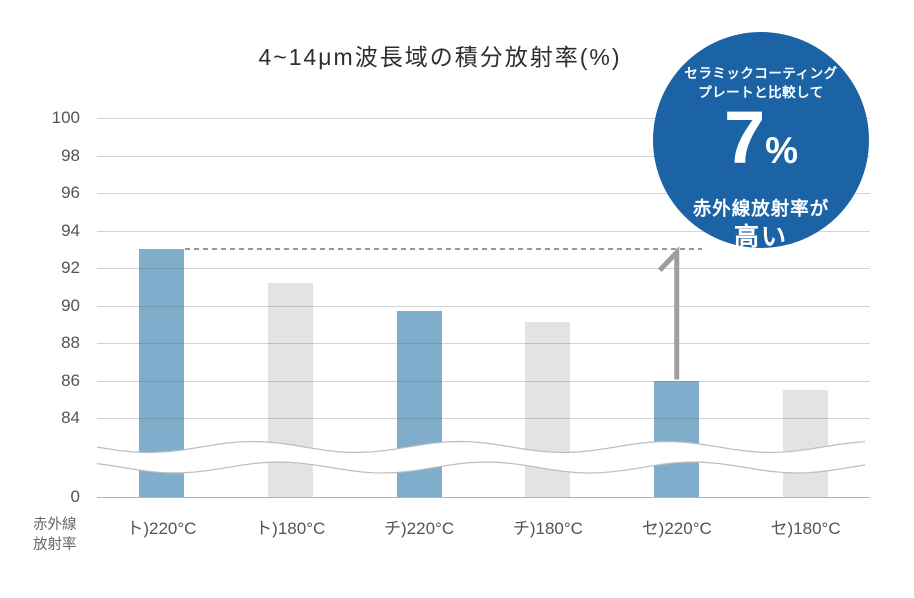  What do you see at coordinates (481, 457) in the screenshot?
I see `axis-break-mask` at bounding box center [481, 457].